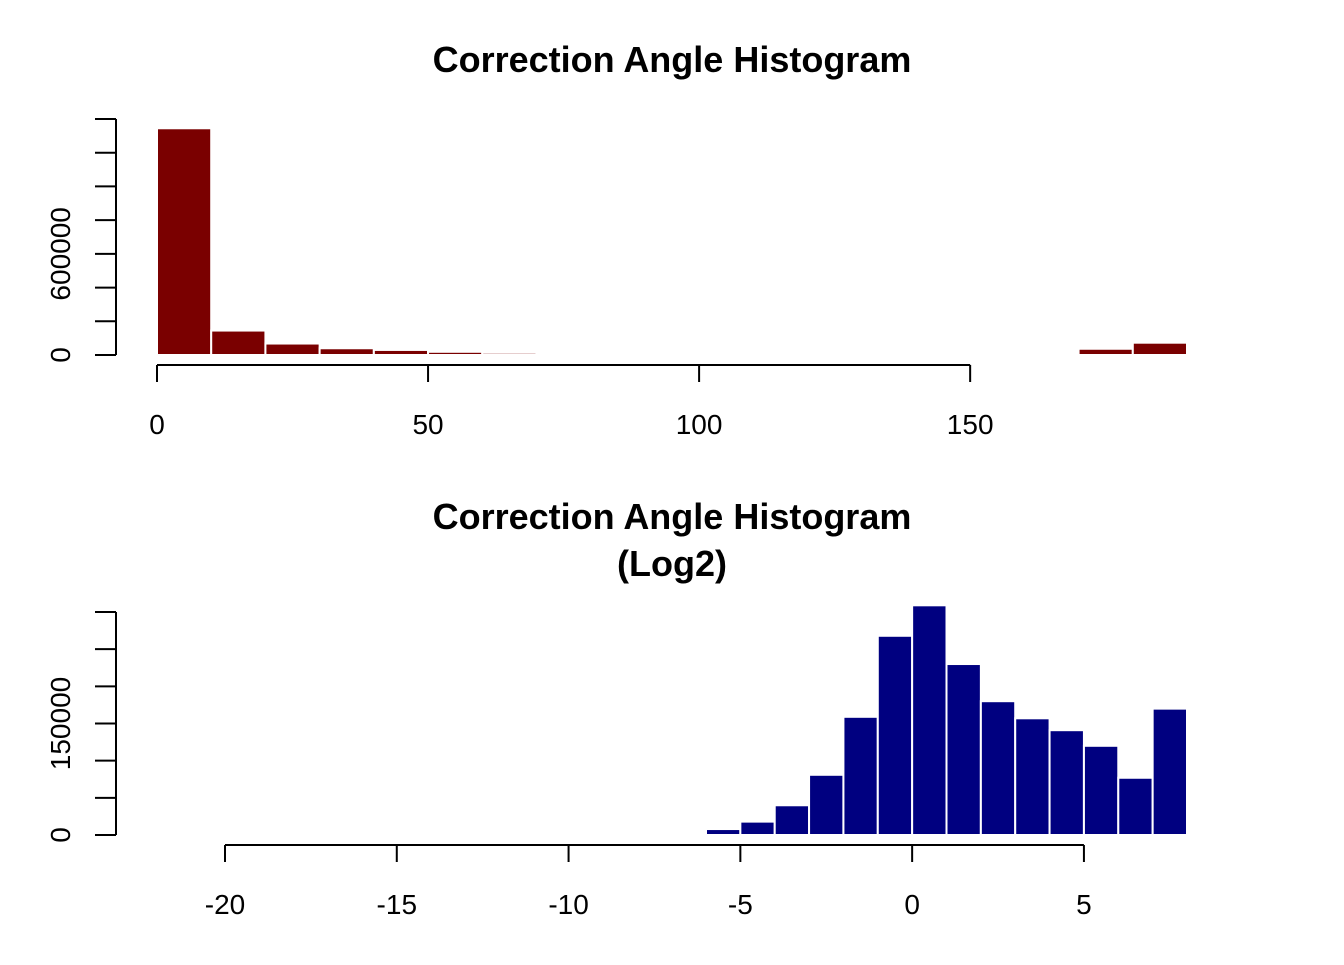 The image size is (1344, 965). What do you see at coordinates (427, 424) in the screenshot?
I see `x-tick-label: 50` at bounding box center [427, 424].